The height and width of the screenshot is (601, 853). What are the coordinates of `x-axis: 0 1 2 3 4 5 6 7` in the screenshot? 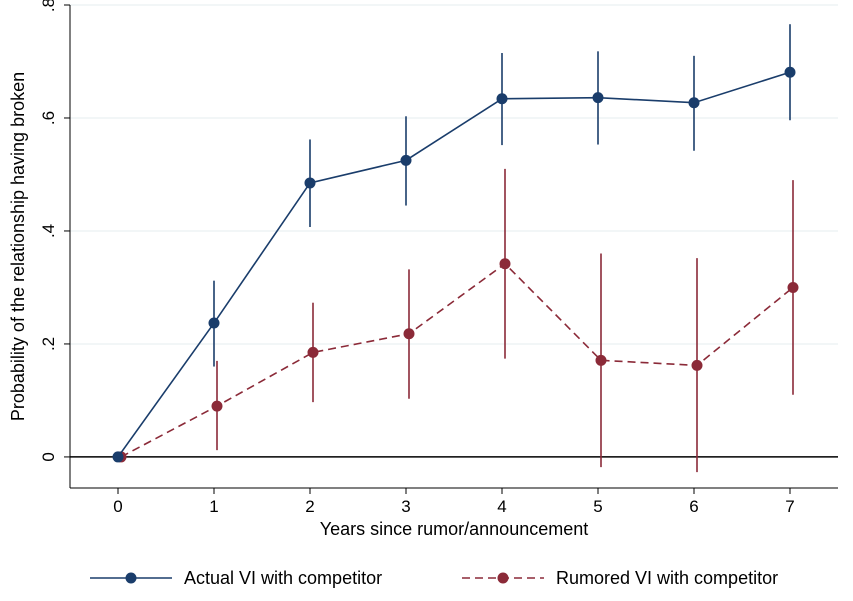 It's located at (454, 501).